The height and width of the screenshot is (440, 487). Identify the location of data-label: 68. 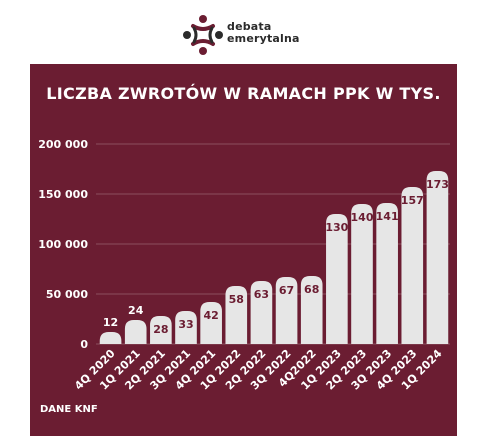
(311, 289).